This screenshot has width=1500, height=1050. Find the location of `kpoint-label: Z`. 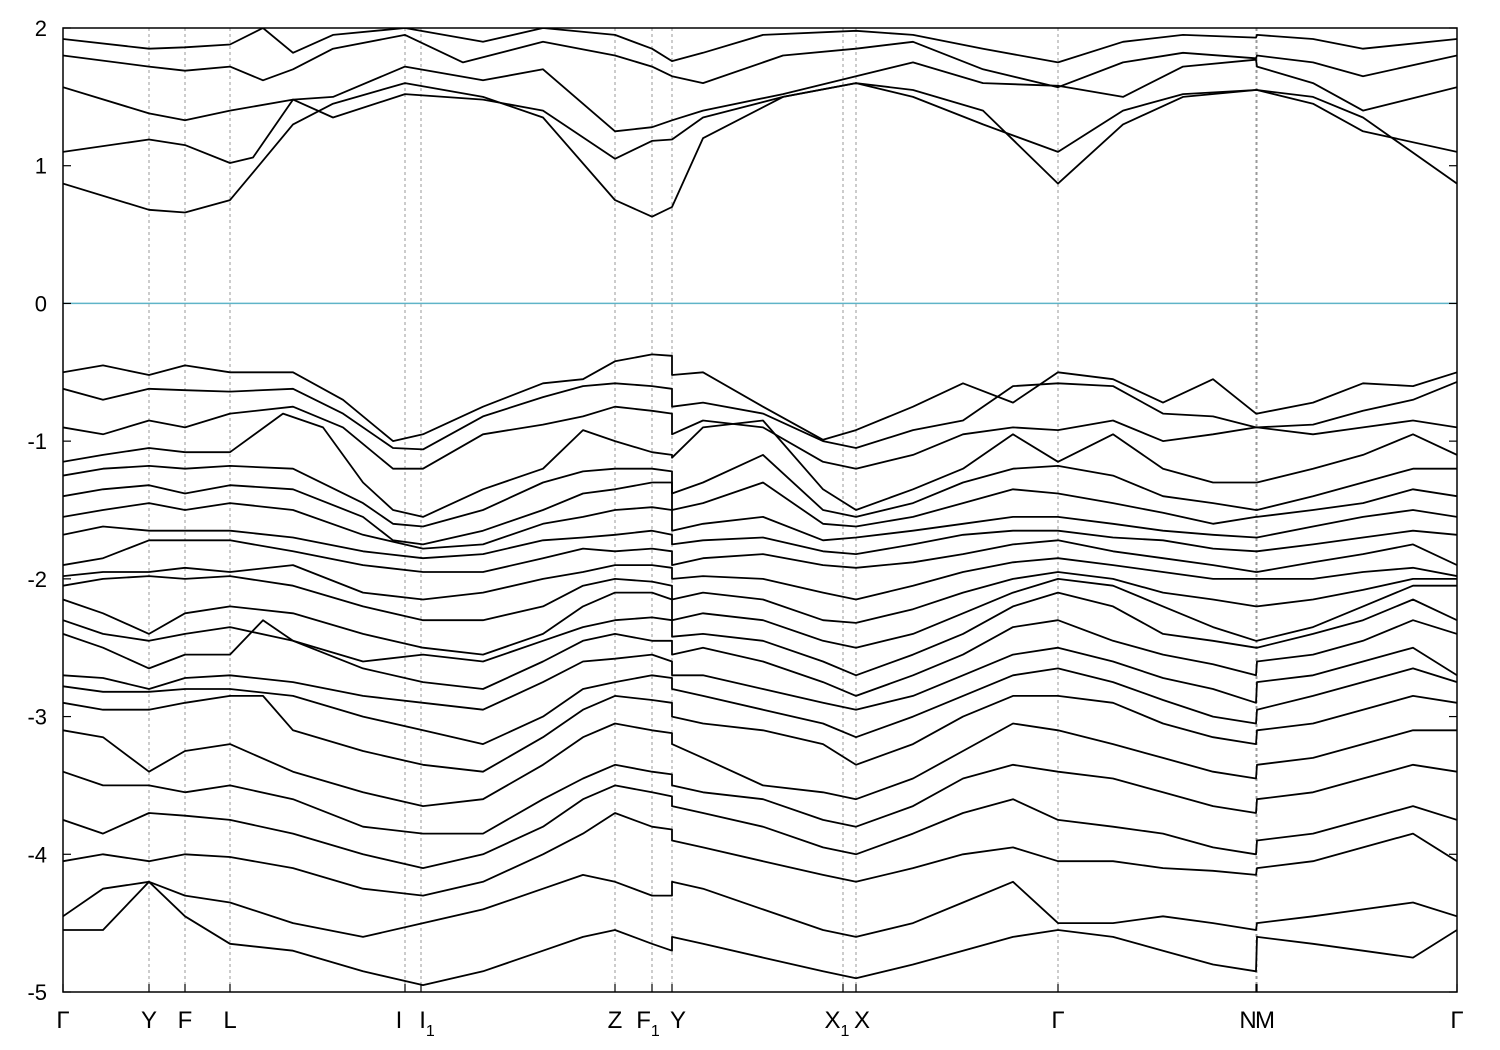

kpoint-label: Z is located at coordinates (615, 1020).